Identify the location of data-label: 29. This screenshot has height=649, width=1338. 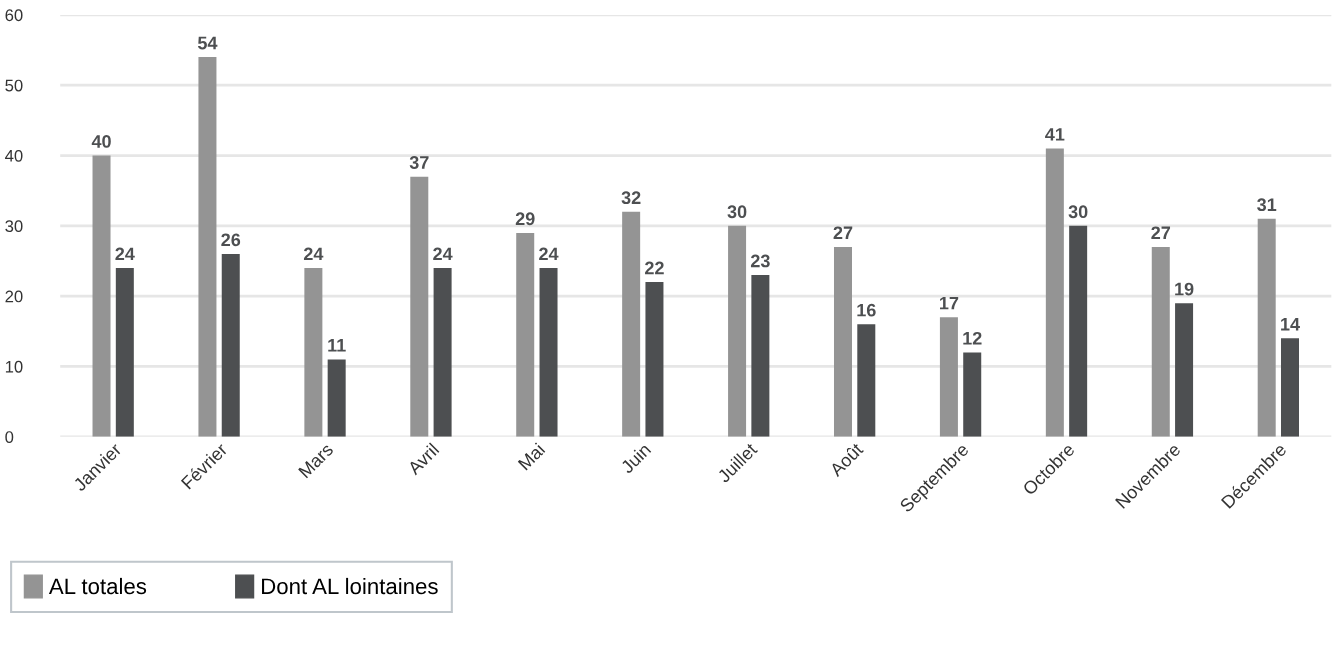
(525, 219).